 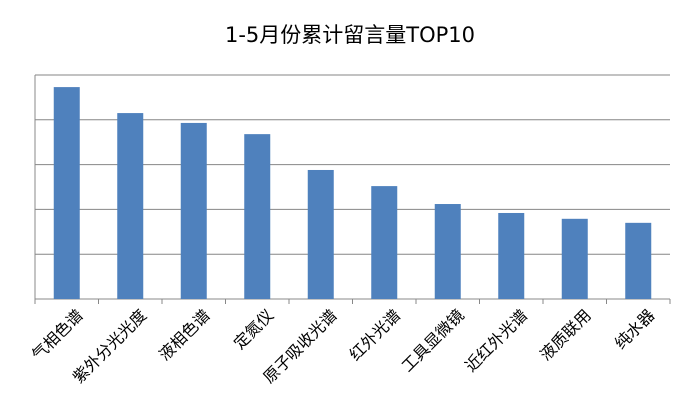 What do you see at coordinates (375, 335) in the screenshot?
I see `x-tick-label: 红外光谱` at bounding box center [375, 335].